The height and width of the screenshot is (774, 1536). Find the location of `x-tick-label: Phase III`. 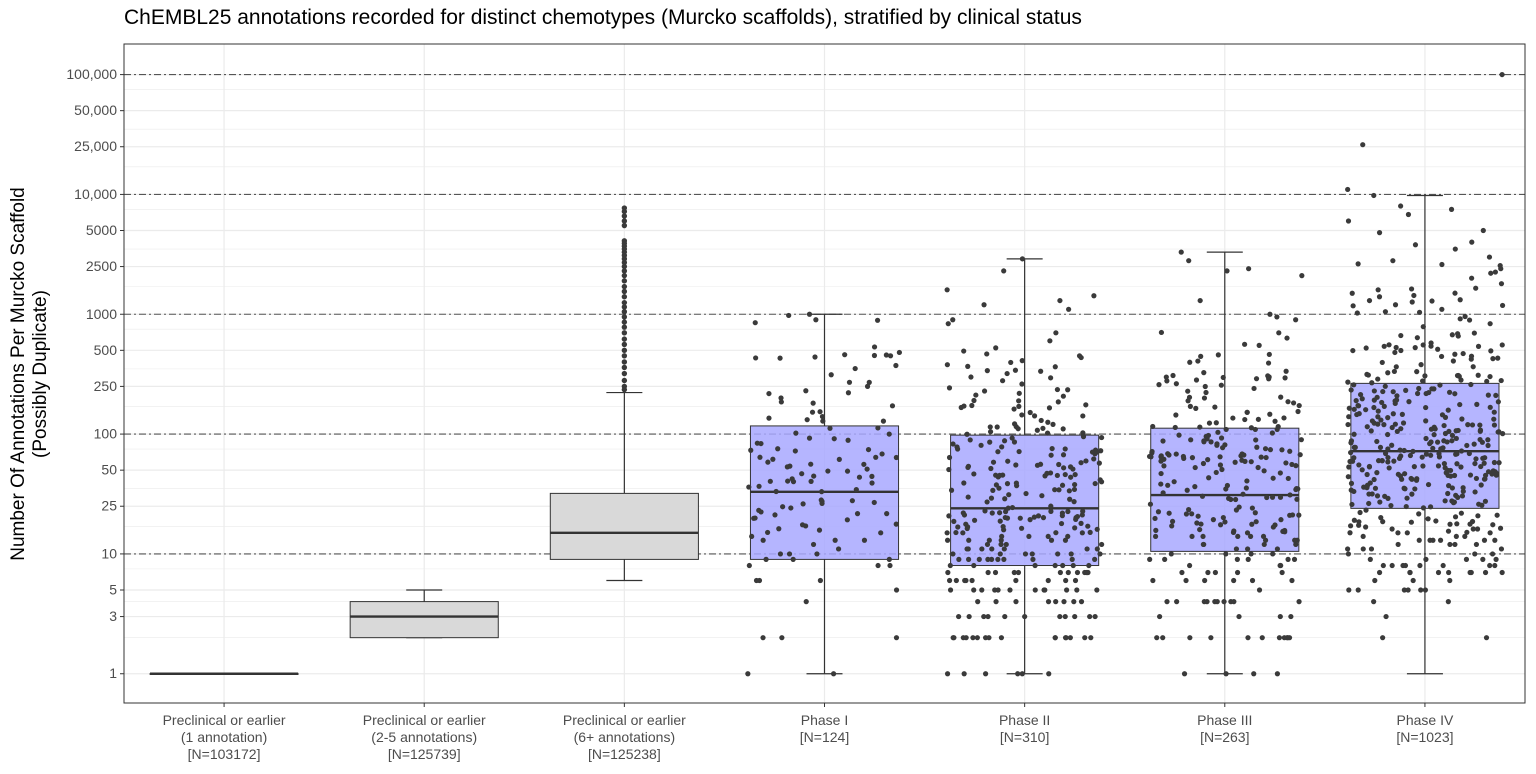

x-tick-label: Phase III is located at coordinates (1224, 720).